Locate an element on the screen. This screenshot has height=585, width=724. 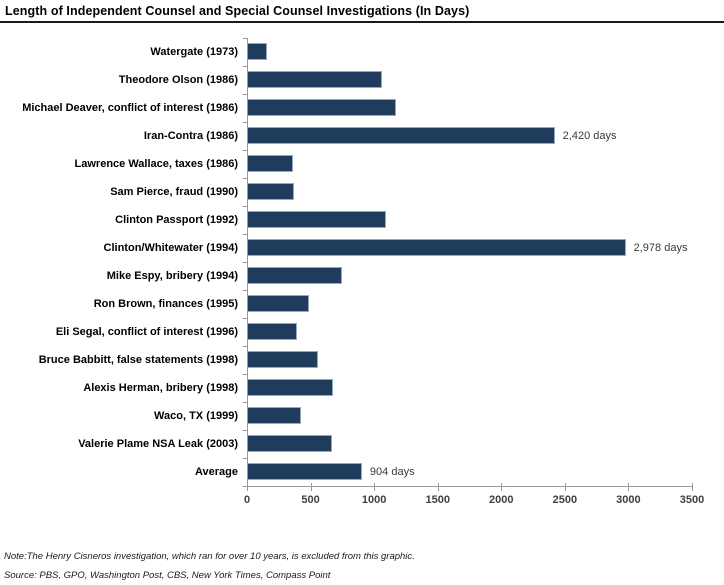
data-label: 904 days is located at coordinates (392, 472).